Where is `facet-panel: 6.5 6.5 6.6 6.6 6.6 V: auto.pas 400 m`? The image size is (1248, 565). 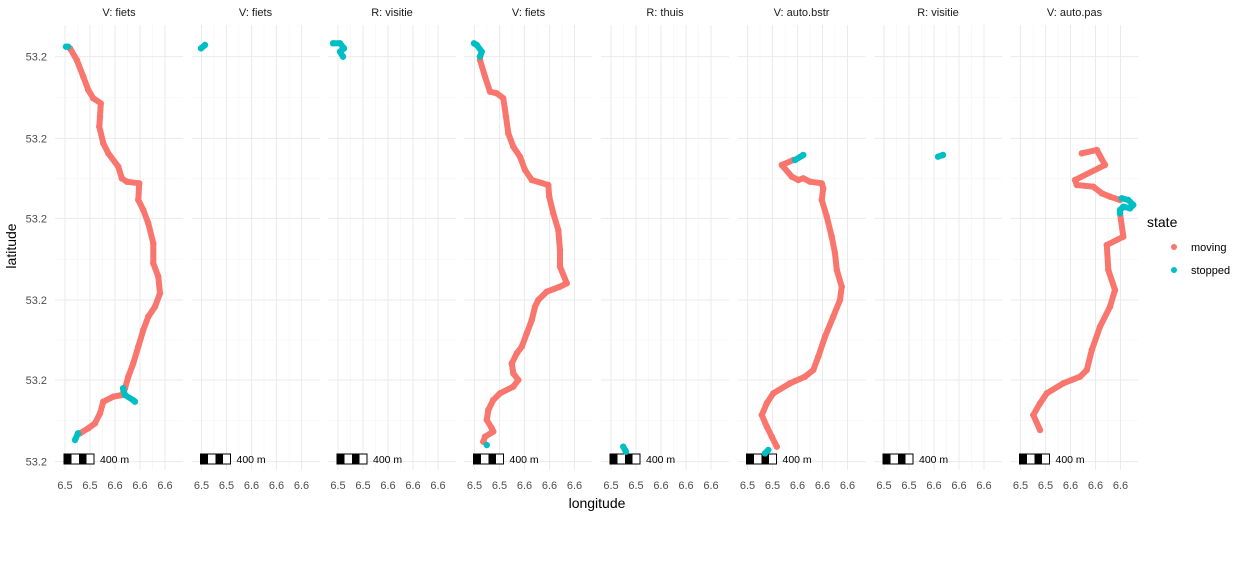 facet-panel: 6.5 6.5 6.6 6.6 6.6 V: auto.pas 400 m is located at coordinates (1075, 249).